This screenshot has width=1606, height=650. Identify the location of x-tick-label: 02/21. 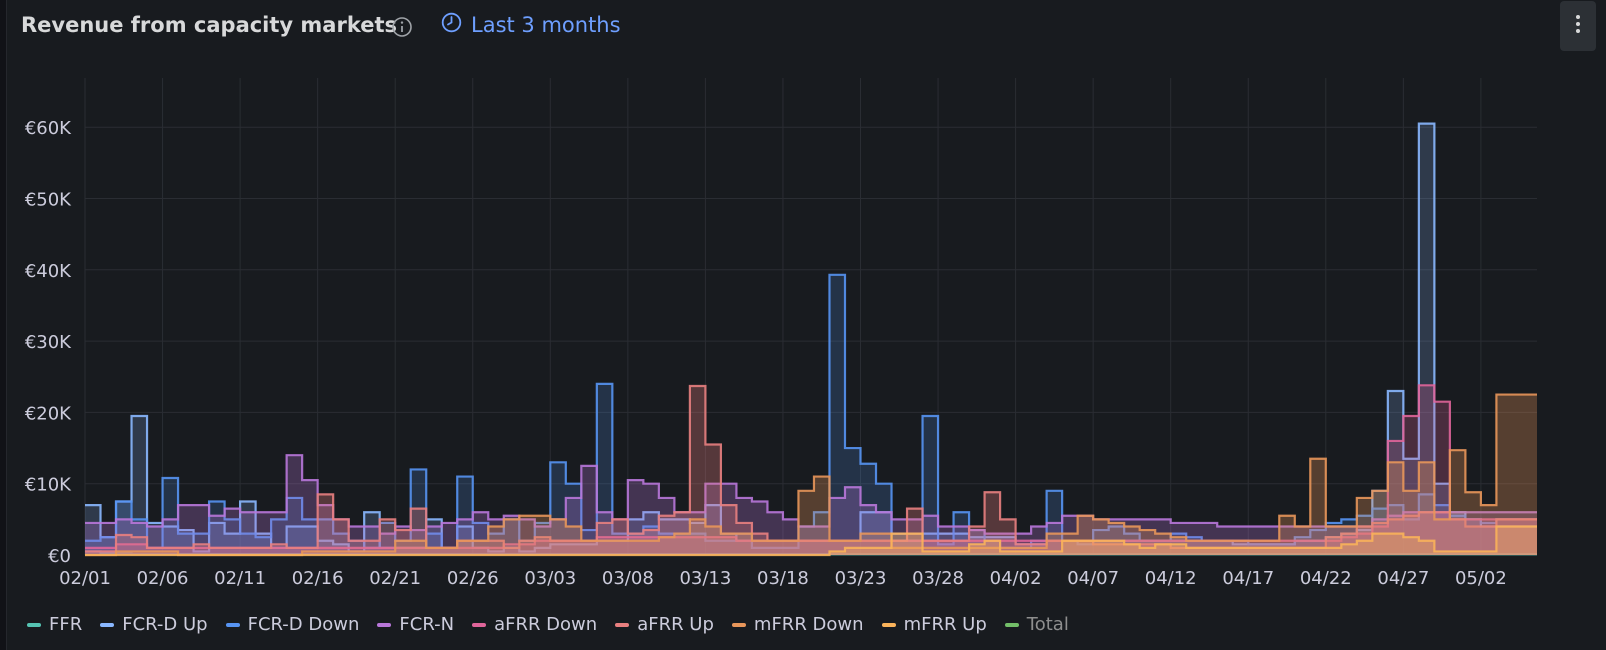
(395, 578).